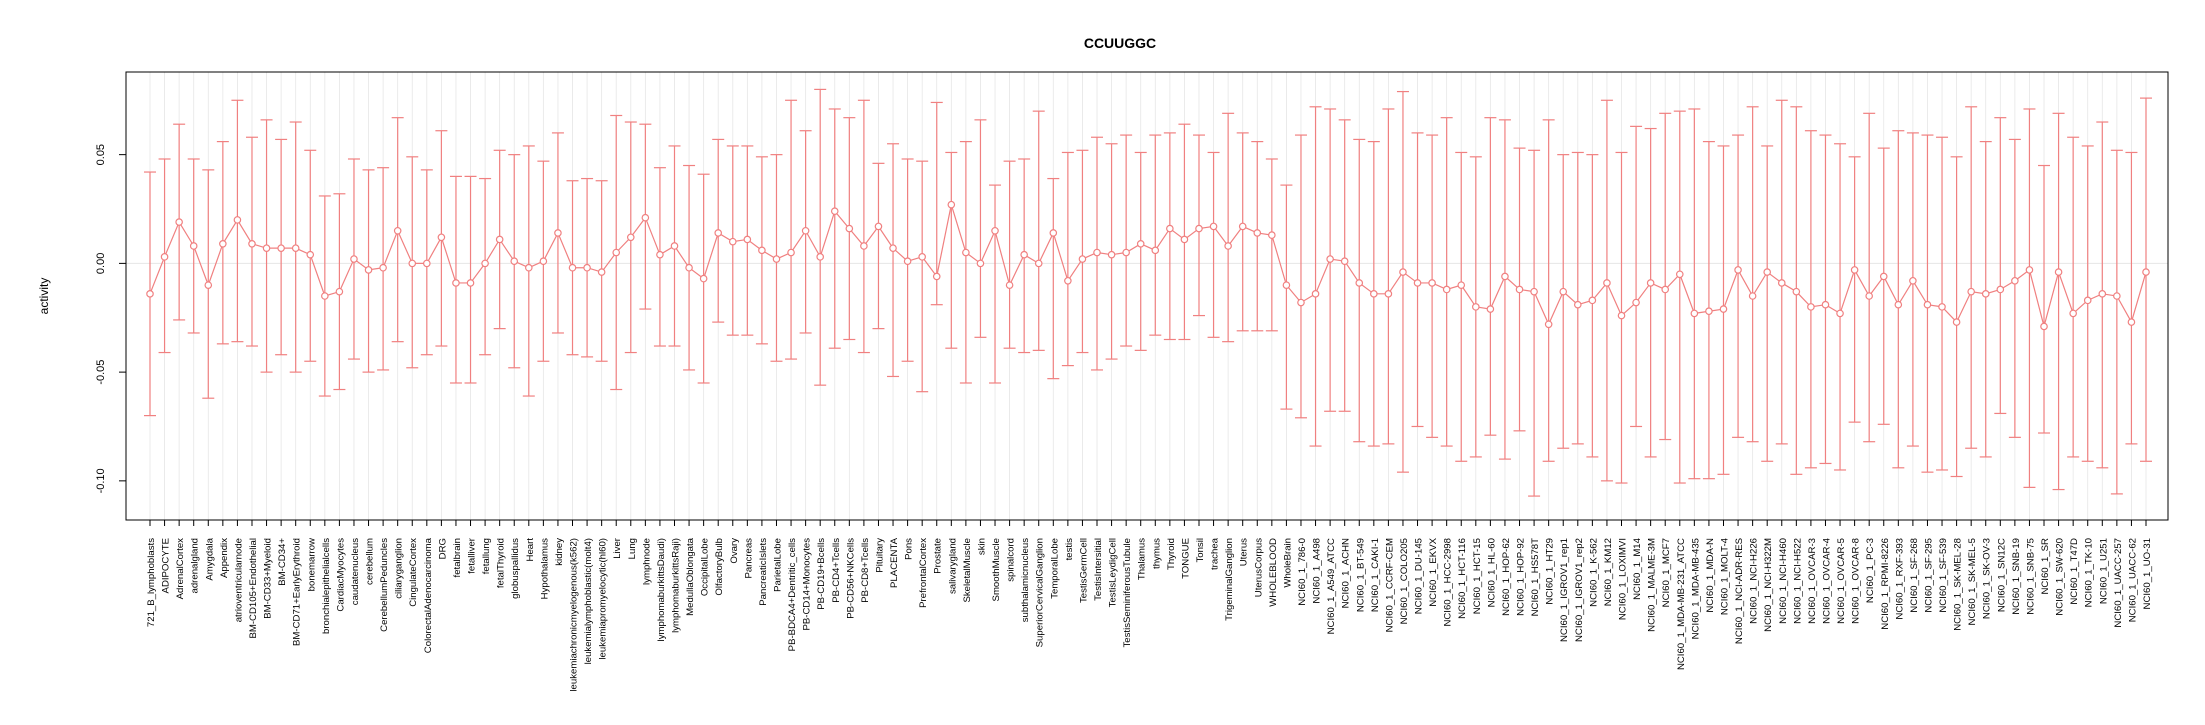 The width and height of the screenshot is (2205, 725). Describe the element at coordinates (1244, 552) in the screenshot. I see `x-tick-label: Uterus` at that location.